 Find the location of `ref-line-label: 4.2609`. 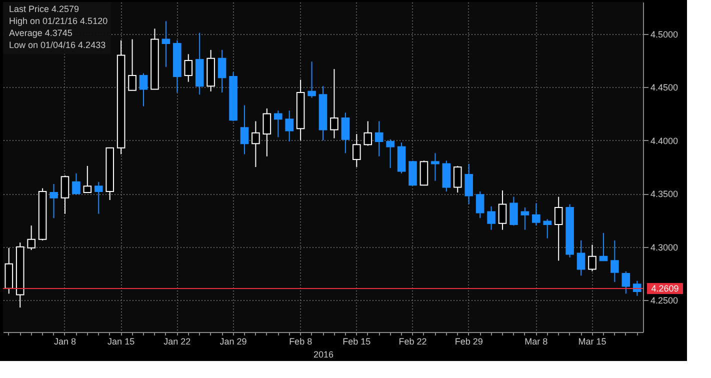

ref-line-label: 4.2609 is located at coordinates (665, 288).